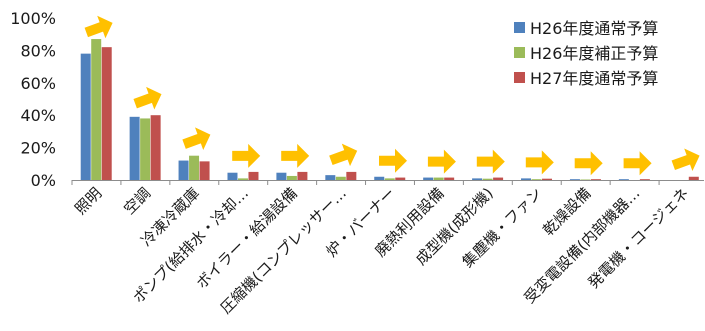  What do you see at coordinates (594, 28) in the screenshot?
I see `legend-label: H26年度通常予算` at bounding box center [594, 28].